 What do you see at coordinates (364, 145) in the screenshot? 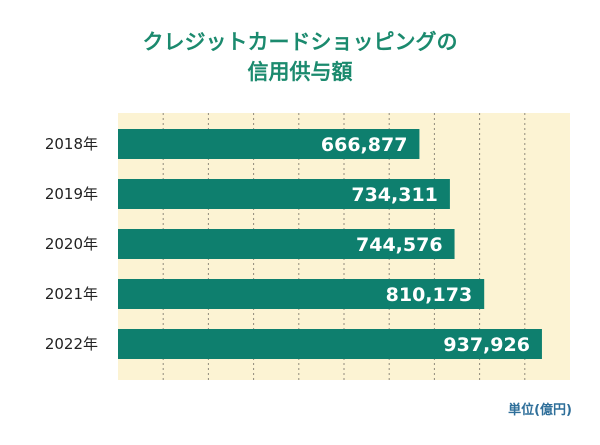
I see `value-label: 666,877` at bounding box center [364, 145].